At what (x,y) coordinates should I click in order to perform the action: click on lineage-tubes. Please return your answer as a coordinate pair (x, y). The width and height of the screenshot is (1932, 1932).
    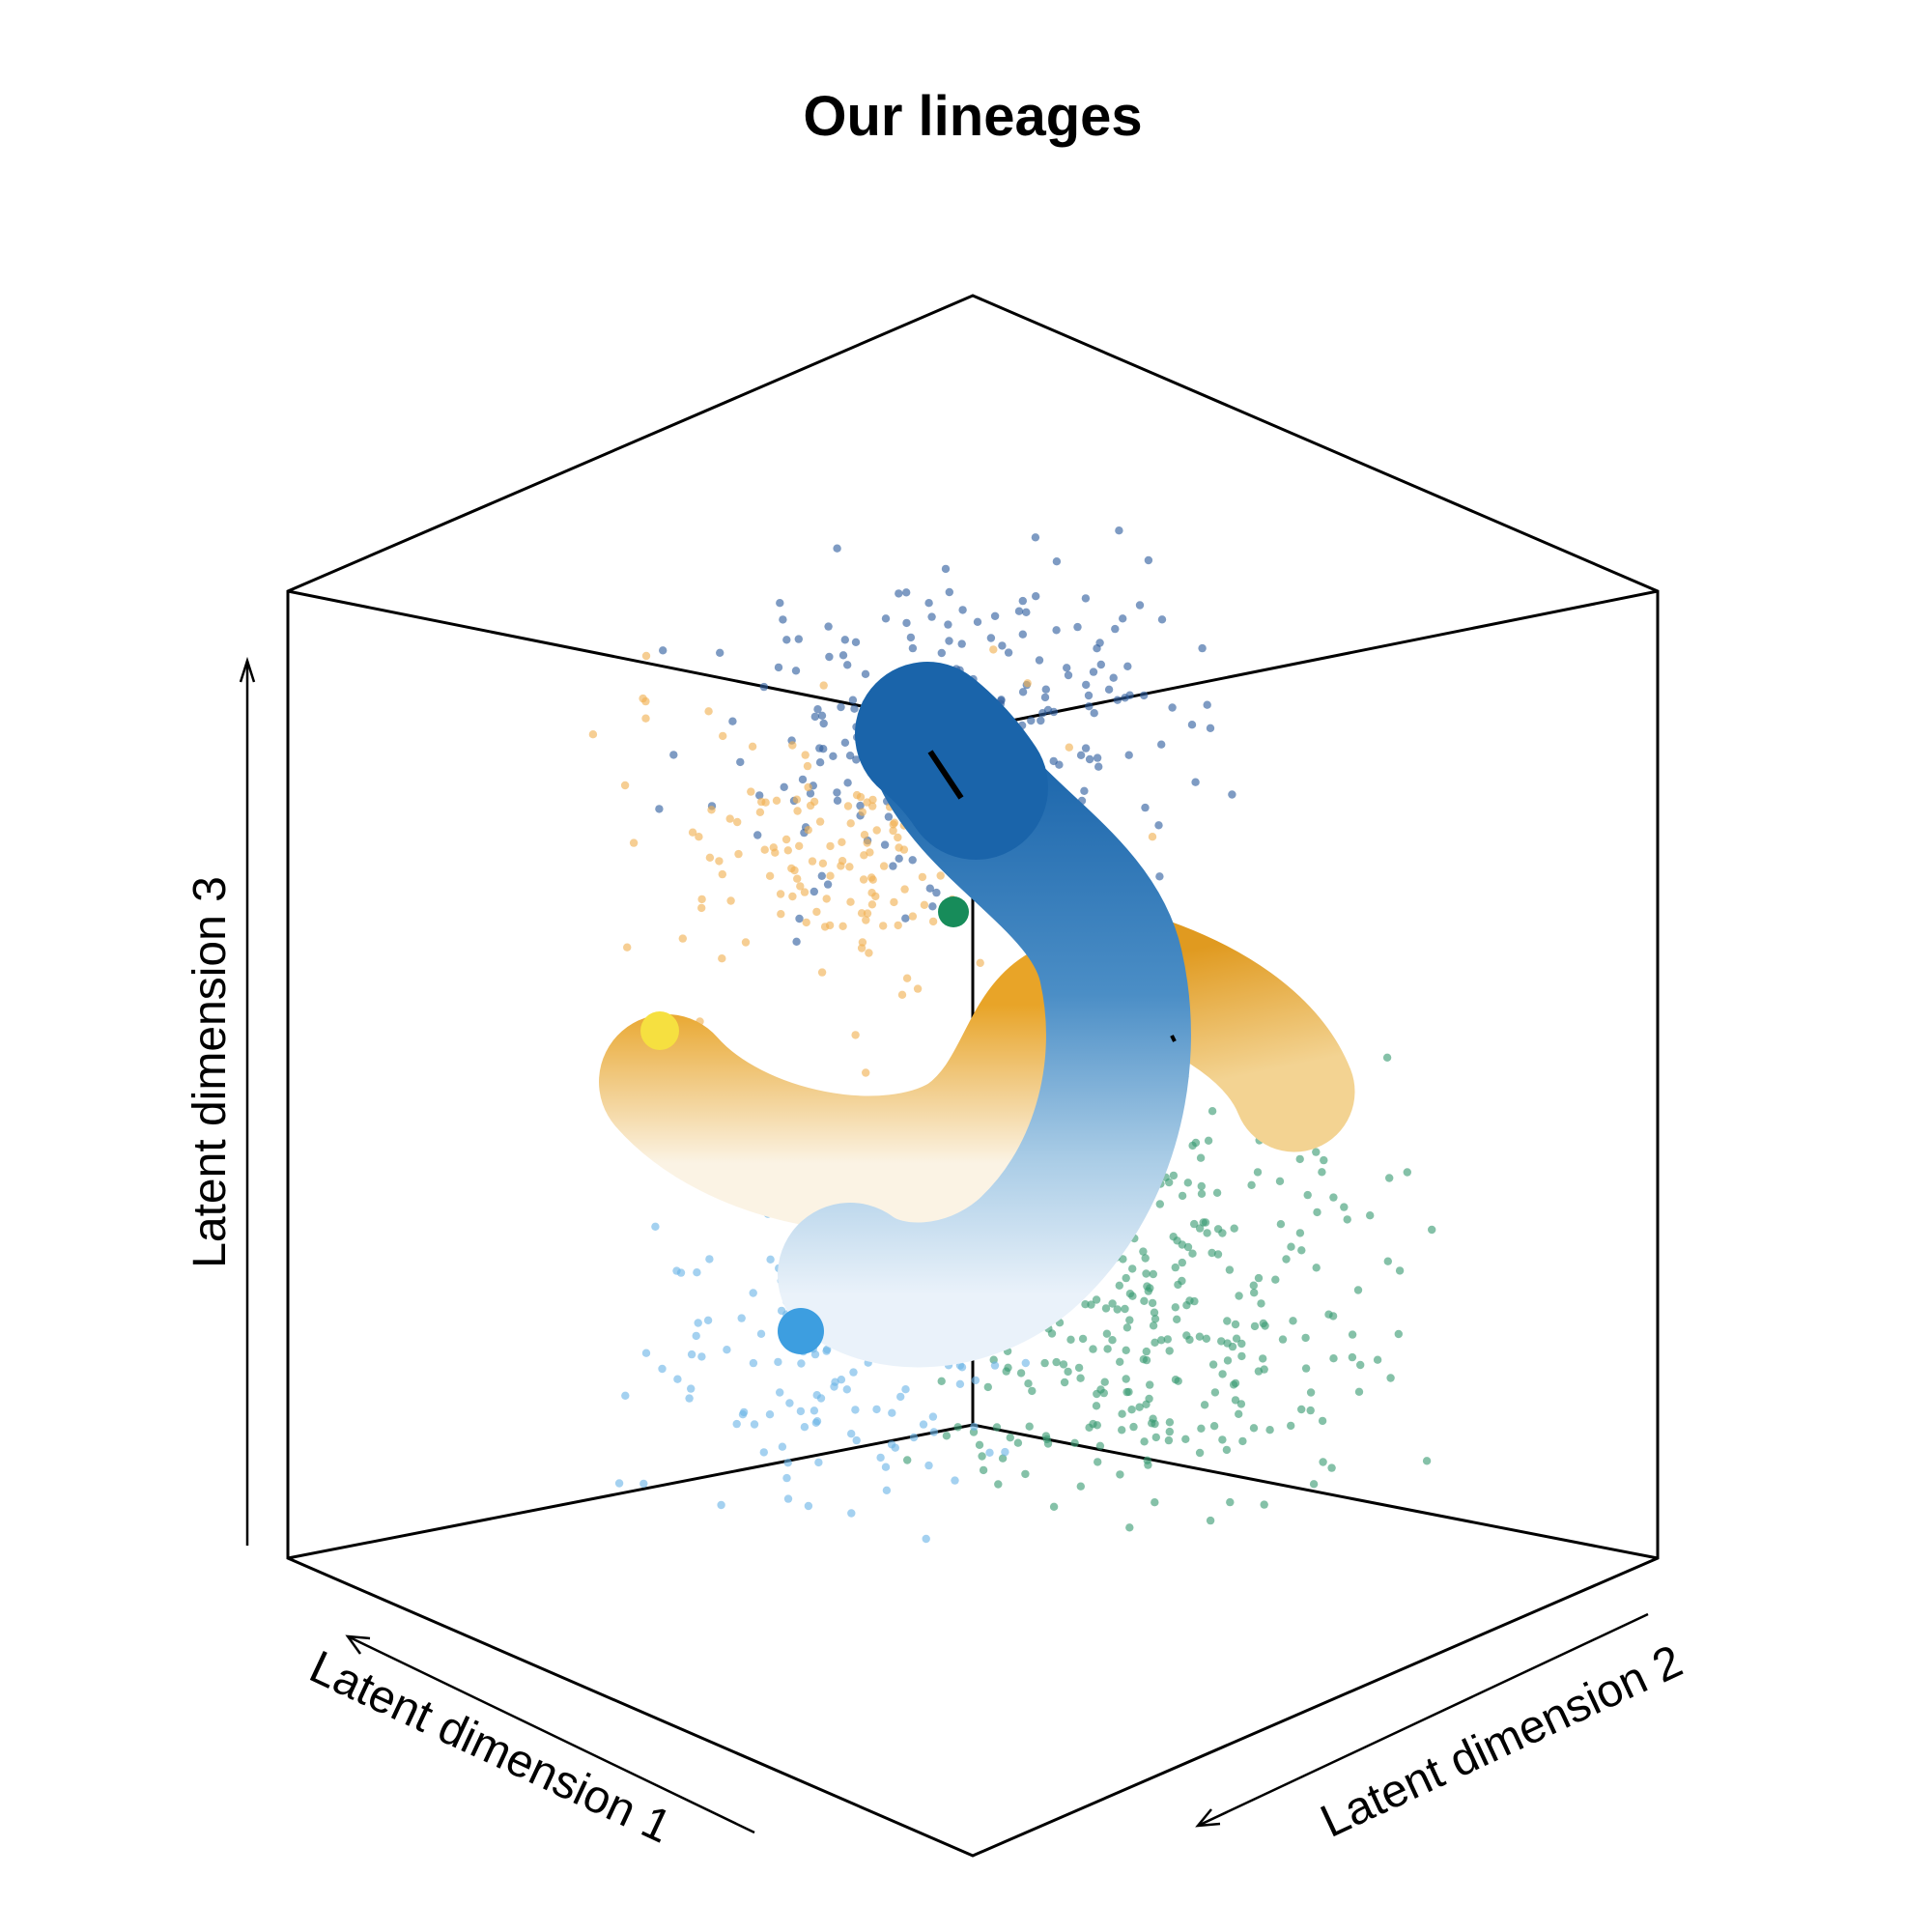
    Looking at the image, I should click on (977, 1015).